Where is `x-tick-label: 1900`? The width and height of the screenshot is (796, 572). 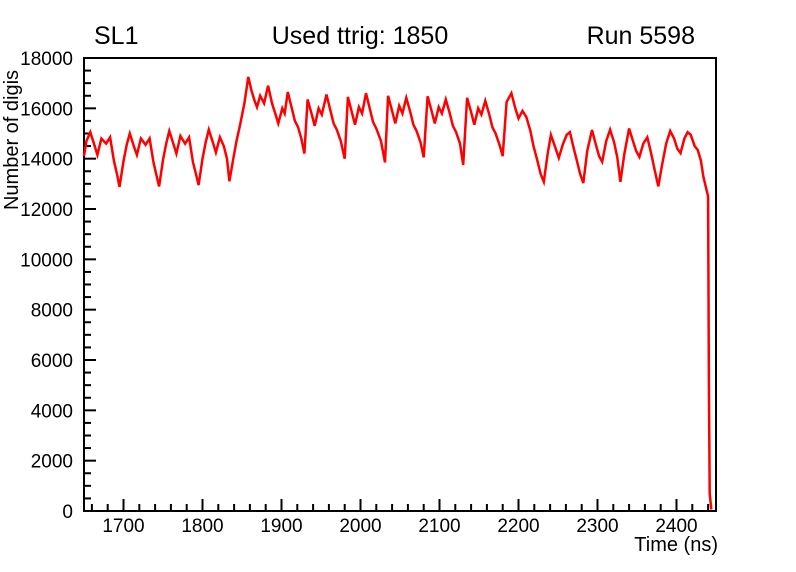 x-tick-label: 1900 is located at coordinates (281, 526).